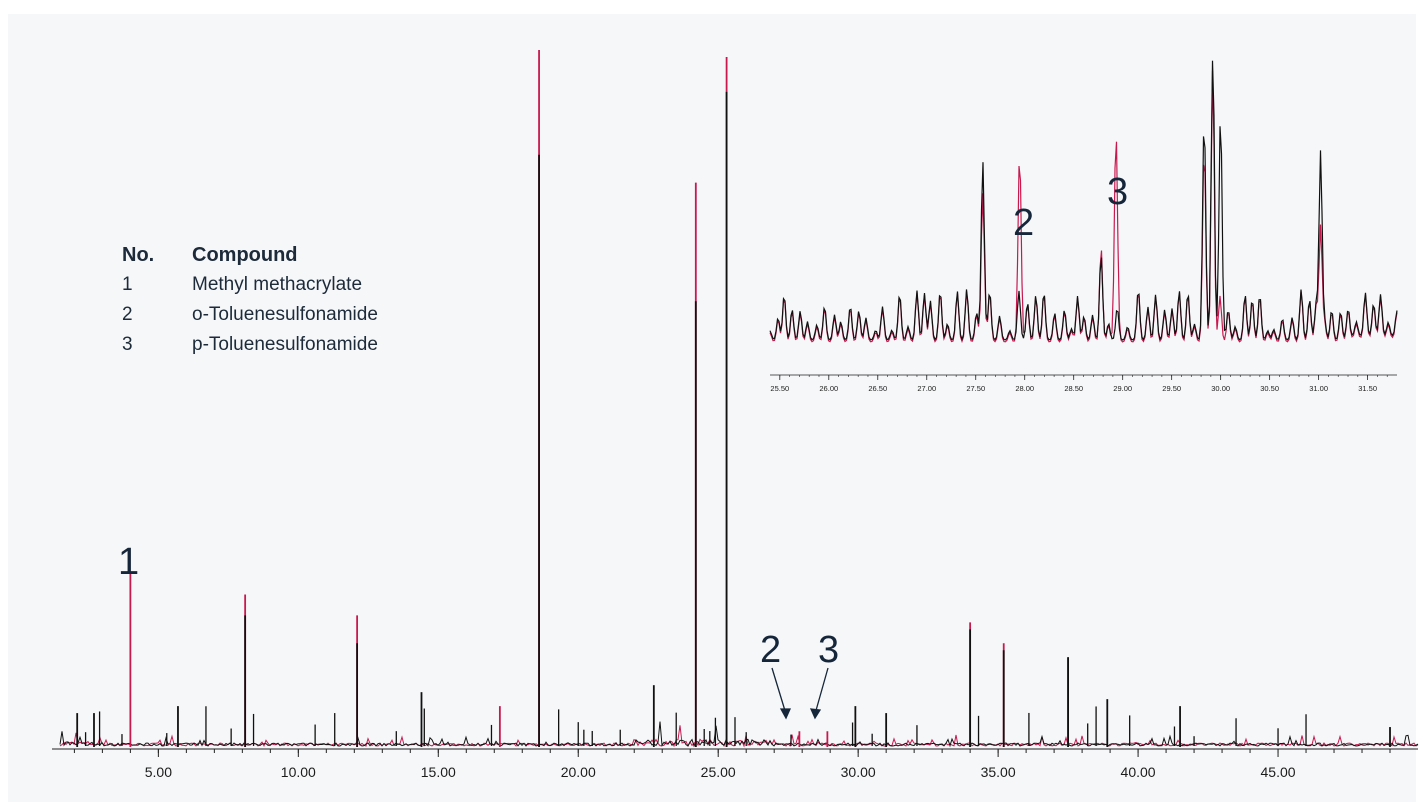 The height and width of the screenshot is (810, 1424). What do you see at coordinates (578, 772) in the screenshot?
I see `x-tick-label: 20.00` at bounding box center [578, 772].